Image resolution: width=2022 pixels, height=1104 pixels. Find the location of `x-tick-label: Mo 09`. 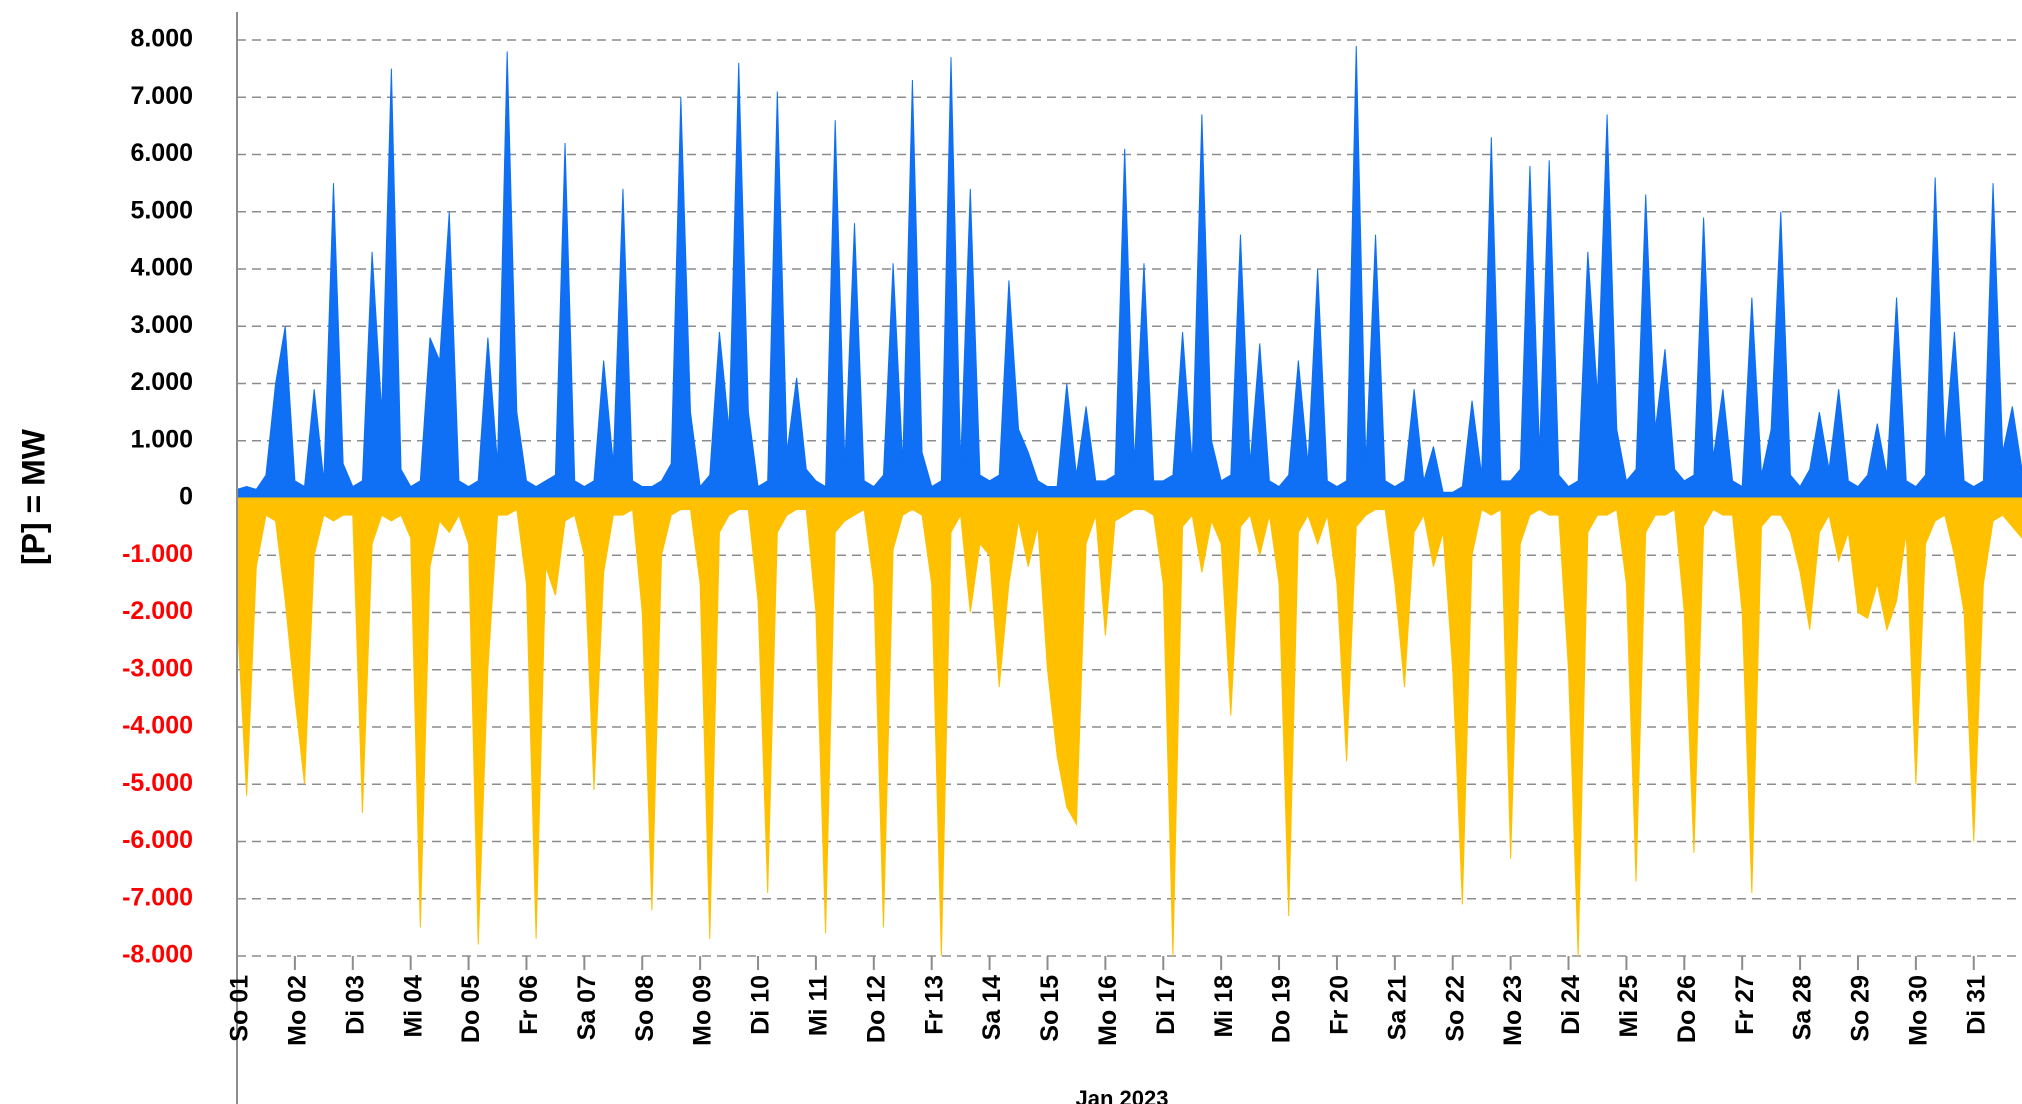

x-tick-label: Mo 09 is located at coordinates (703, 1010).